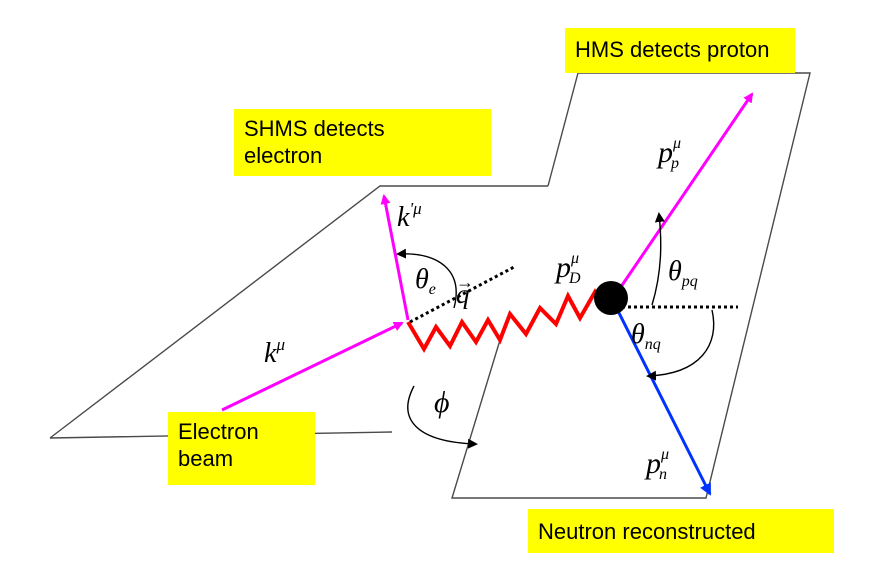 This screenshot has height=562, width=874. I want to click on theta-e-label: θe, so click(425, 281).